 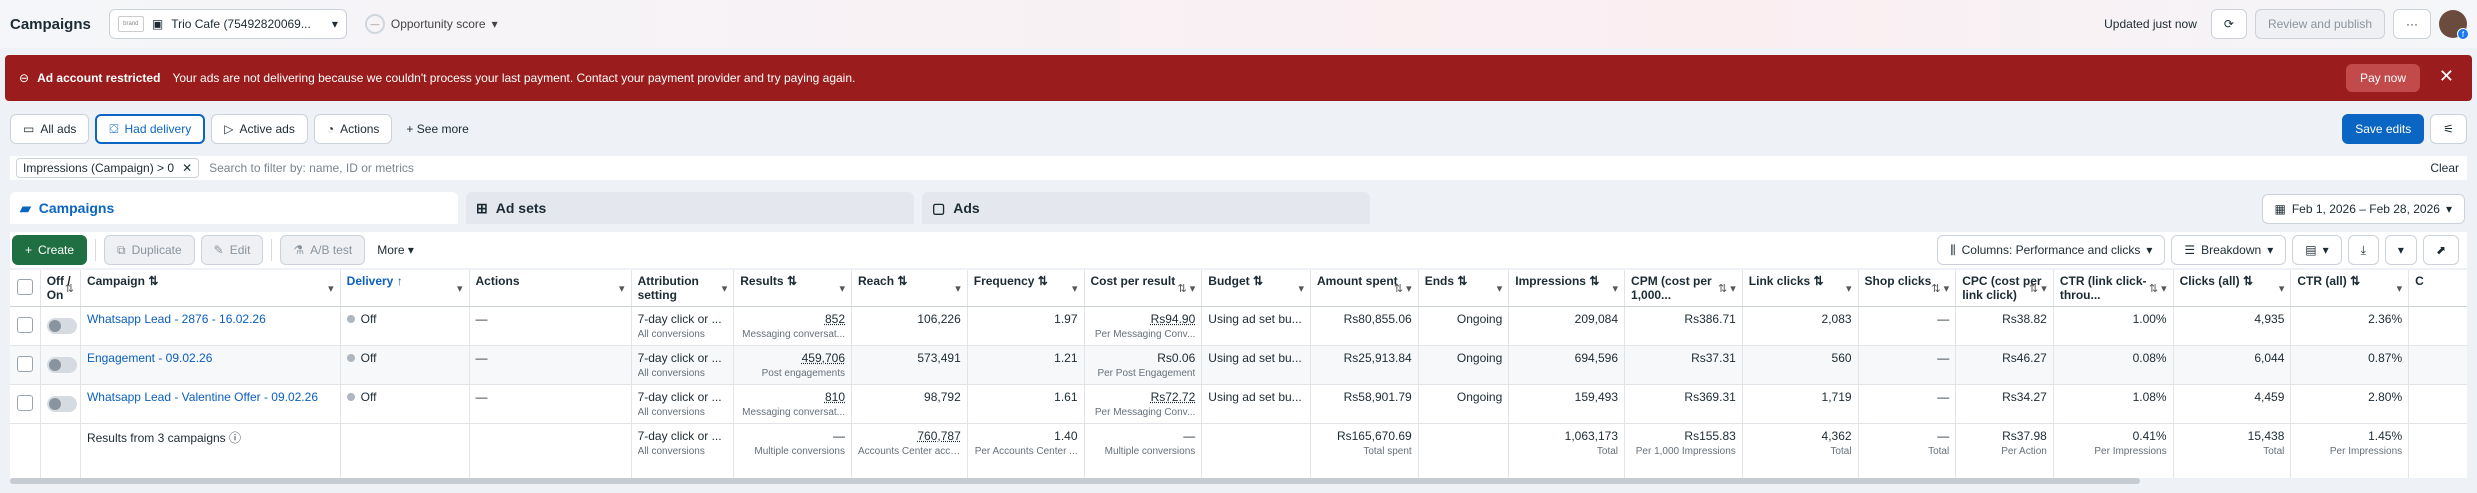 What do you see at coordinates (2317, 250) in the screenshot?
I see `reports-button: ▤ ▾` at bounding box center [2317, 250].